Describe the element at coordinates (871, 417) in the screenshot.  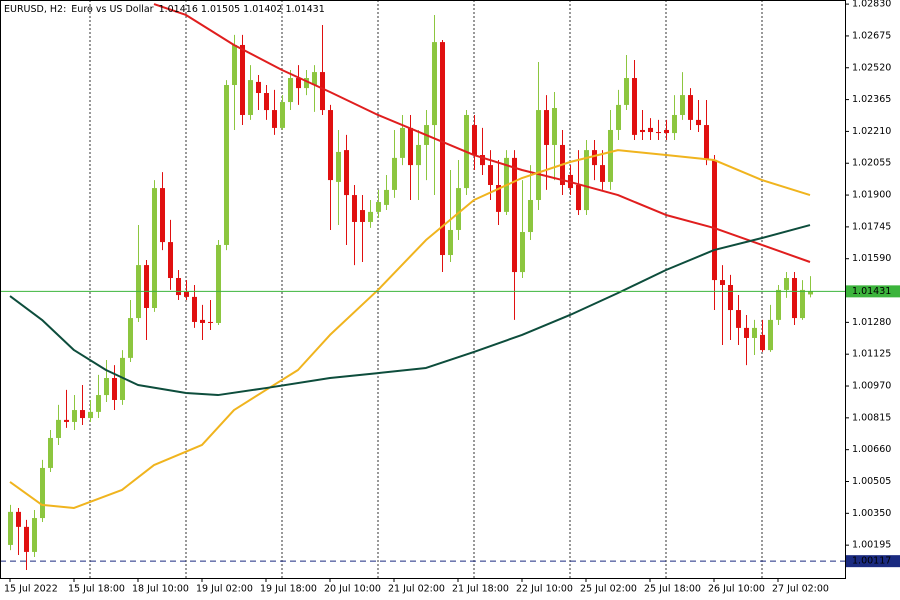
I see `y-tick-label: 1.00815` at that location.